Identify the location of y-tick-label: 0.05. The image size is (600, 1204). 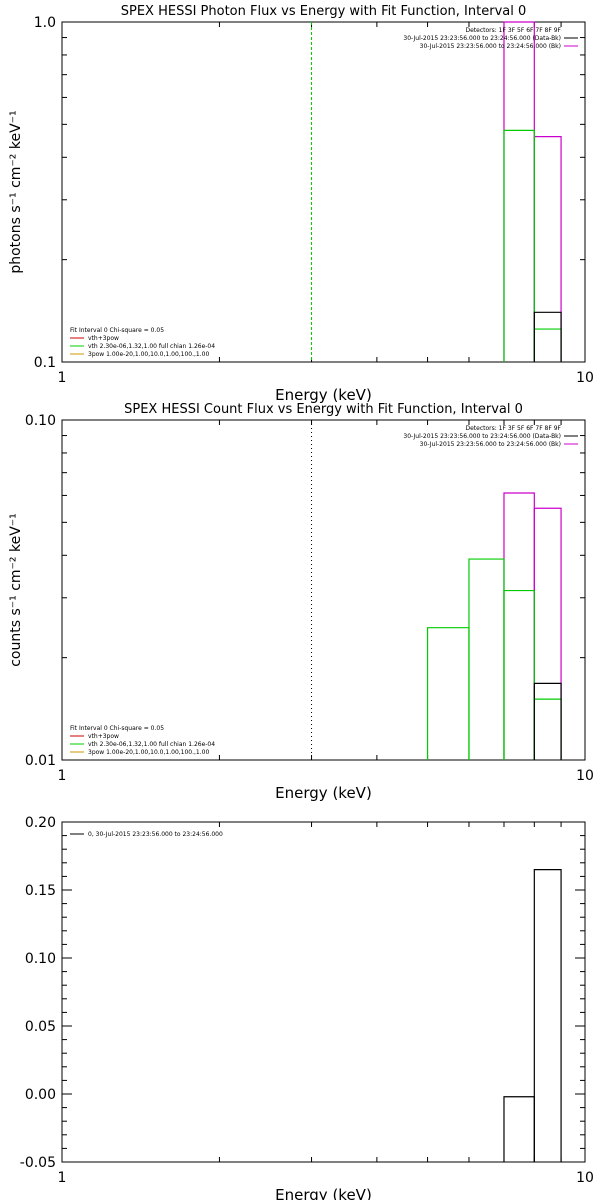
(40, 1027).